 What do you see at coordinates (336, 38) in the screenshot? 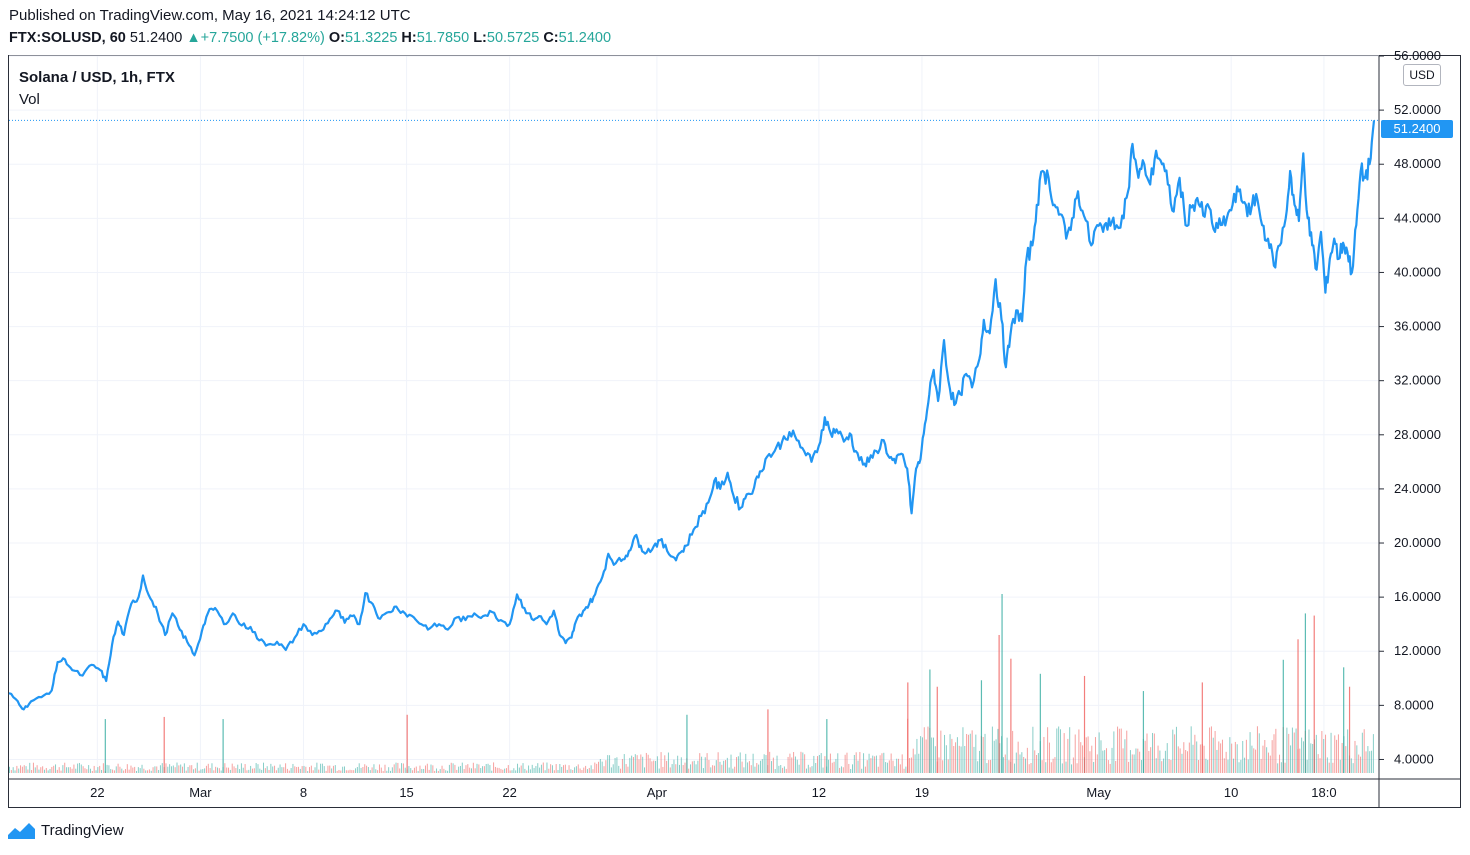
I see `open-label: O:` at bounding box center [336, 38].